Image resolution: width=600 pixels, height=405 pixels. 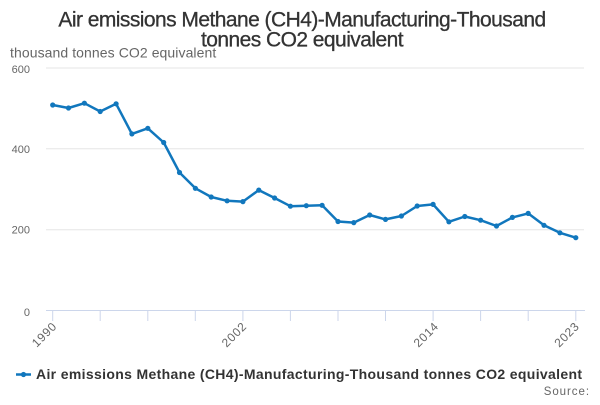 What do you see at coordinates (302, 39) in the screenshot?
I see `svg-text: tonnes CO2 equivalent` at bounding box center [302, 39].